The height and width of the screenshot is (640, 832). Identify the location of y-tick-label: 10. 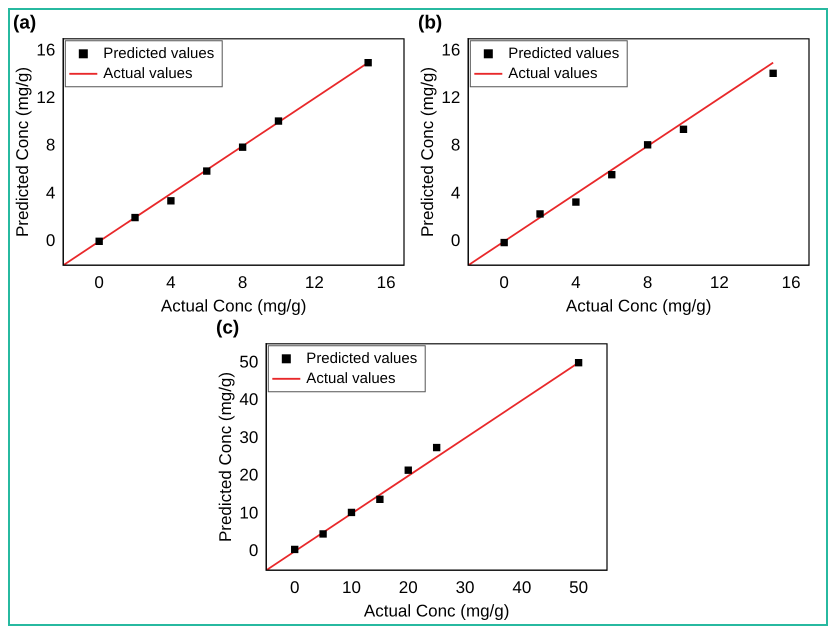
(248, 512).